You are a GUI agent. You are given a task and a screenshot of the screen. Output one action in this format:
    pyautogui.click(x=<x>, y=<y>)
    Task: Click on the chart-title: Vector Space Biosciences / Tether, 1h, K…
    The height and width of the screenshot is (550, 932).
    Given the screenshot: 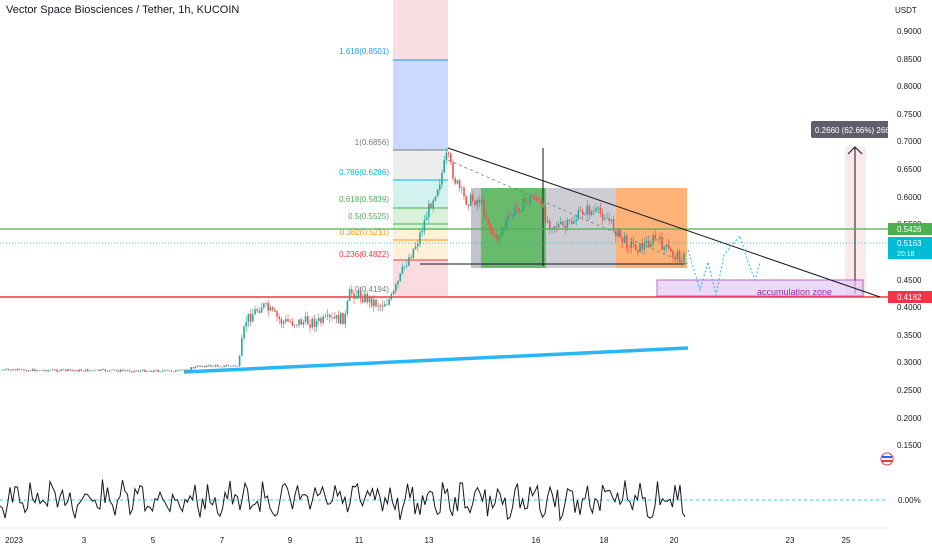 What is the action you would take?
    pyautogui.click(x=123, y=10)
    